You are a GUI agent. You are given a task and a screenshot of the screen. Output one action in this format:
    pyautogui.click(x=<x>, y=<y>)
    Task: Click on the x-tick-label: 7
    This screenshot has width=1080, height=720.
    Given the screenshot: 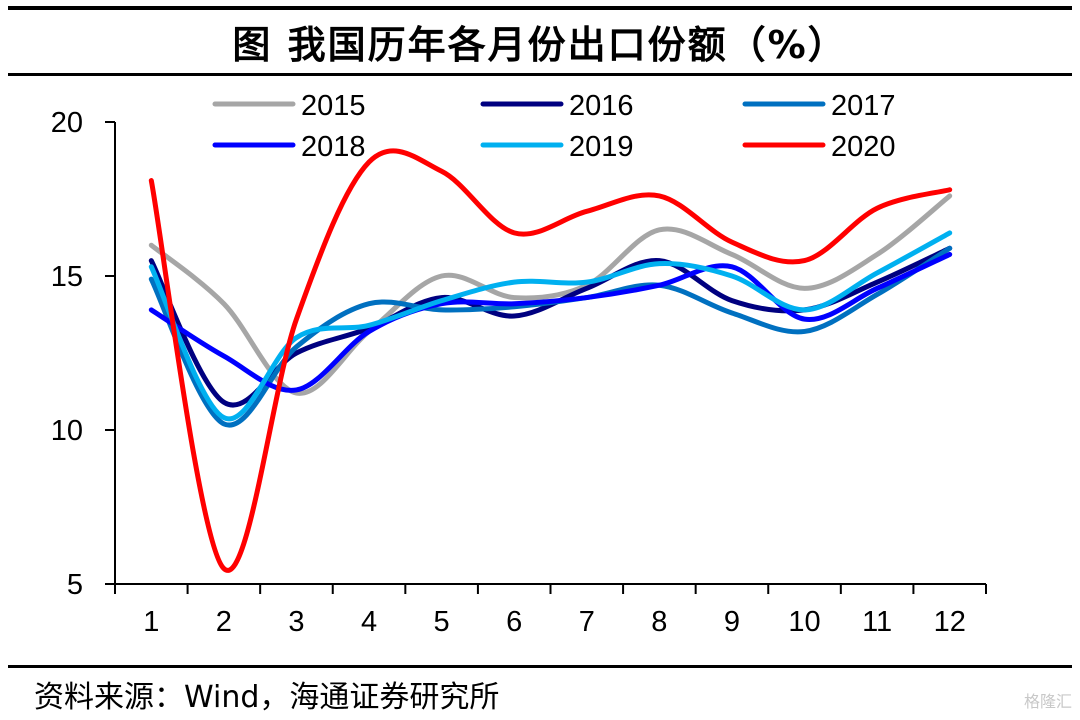 What is the action you would take?
    pyautogui.click(x=587, y=622)
    